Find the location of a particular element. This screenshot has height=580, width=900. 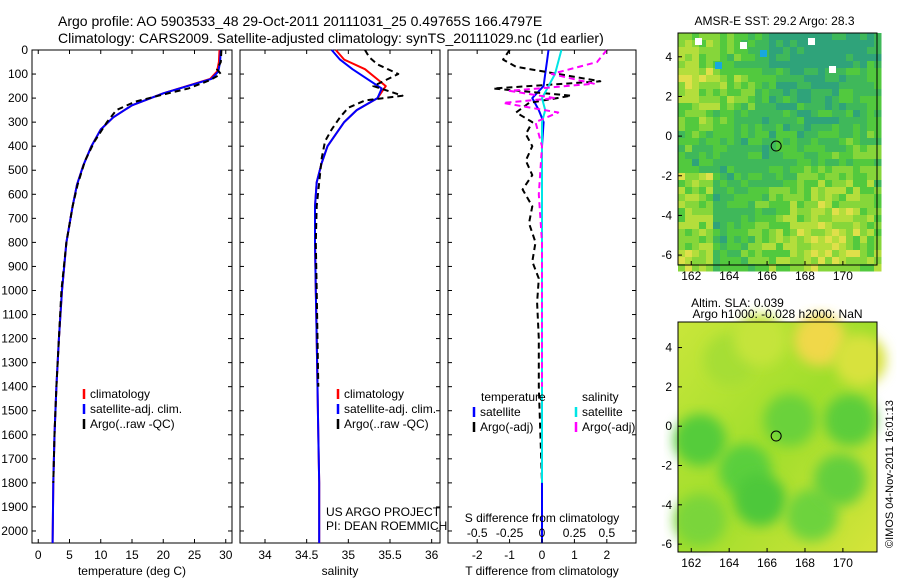

temperature-ytick-label: 600 is located at coordinates (18, 194).